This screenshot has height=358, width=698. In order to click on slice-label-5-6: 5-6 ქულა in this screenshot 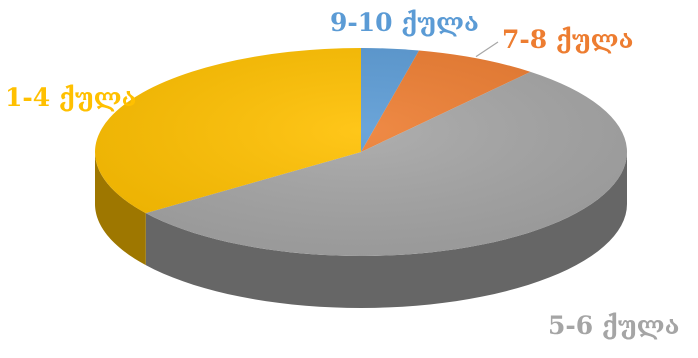, I will do `click(614, 325)`.